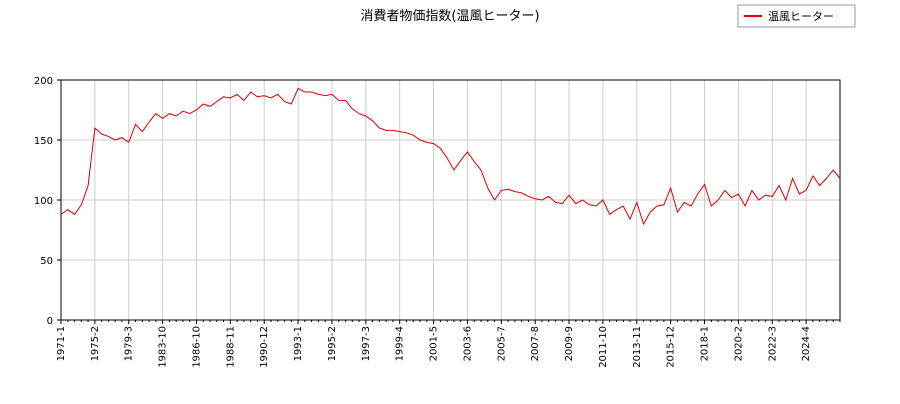 This screenshot has width=900, height=404. Describe the element at coordinates (400, 343) in the screenshot. I see `x-tick-label: 1999-4` at that location.